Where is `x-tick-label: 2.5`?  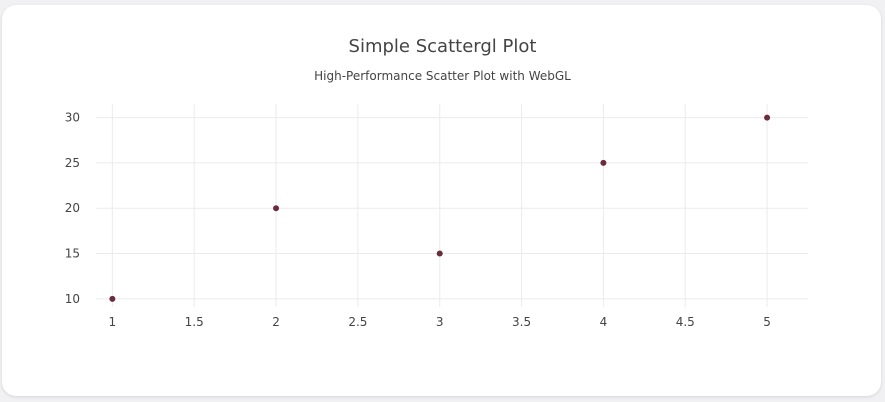 x-tick-label: 2.5 is located at coordinates (357, 322).